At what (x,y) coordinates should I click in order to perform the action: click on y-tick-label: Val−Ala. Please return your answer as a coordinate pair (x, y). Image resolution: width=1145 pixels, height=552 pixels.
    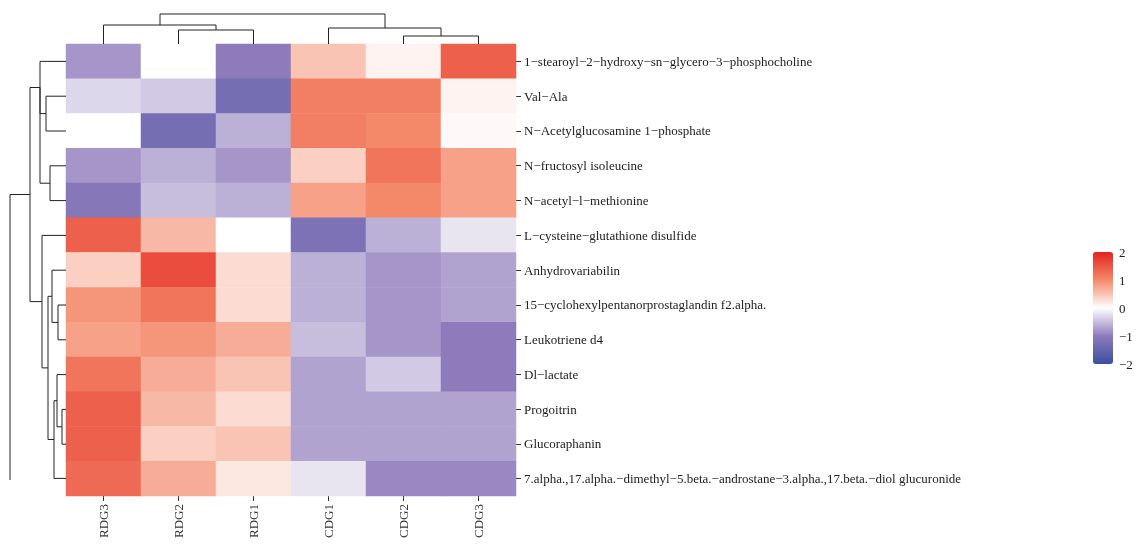
    Looking at the image, I should click on (546, 96).